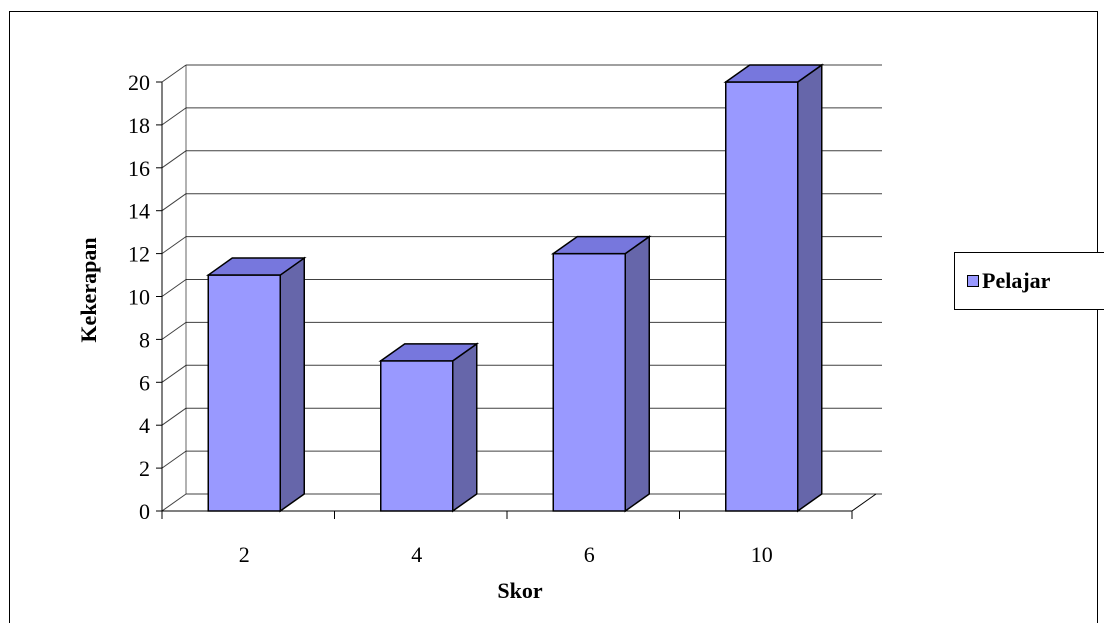 This screenshot has width=1104, height=623. What do you see at coordinates (762, 554) in the screenshot?
I see `x-tick-label: 10` at bounding box center [762, 554].